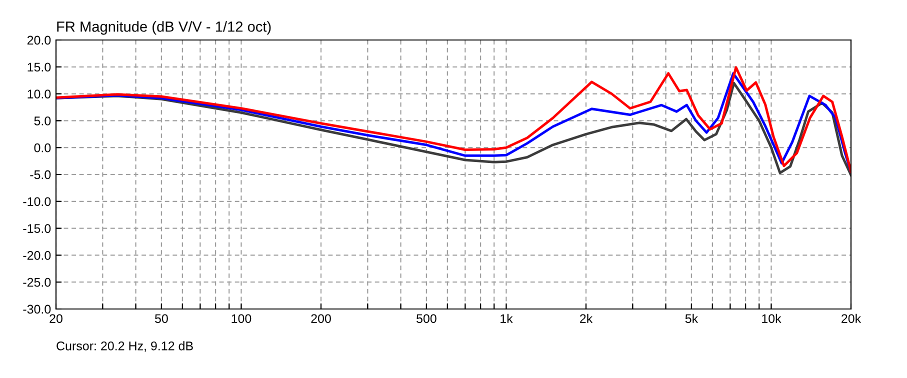  Describe the element at coordinates (124, 346) in the screenshot. I see `text: Cursor: 20.2 Hz, 9.12 dB` at that location.